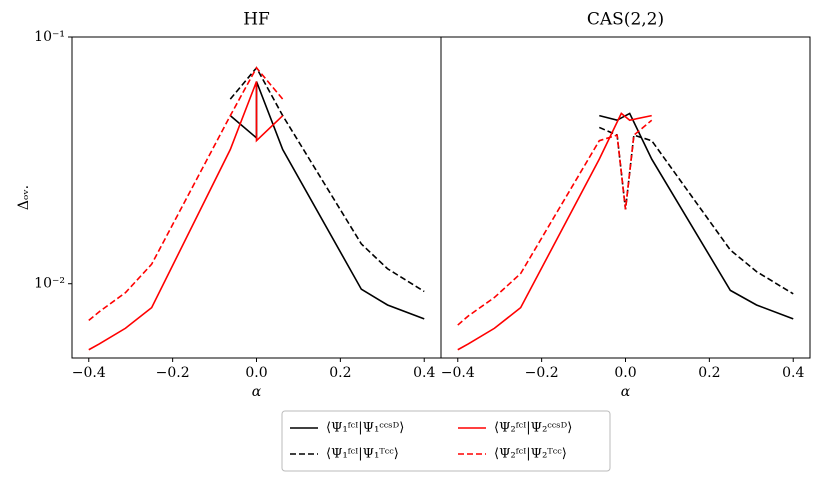  Describe the element at coordinates (49, 37) in the screenshot. I see `y-tick-label: 10⁻¹` at that location.